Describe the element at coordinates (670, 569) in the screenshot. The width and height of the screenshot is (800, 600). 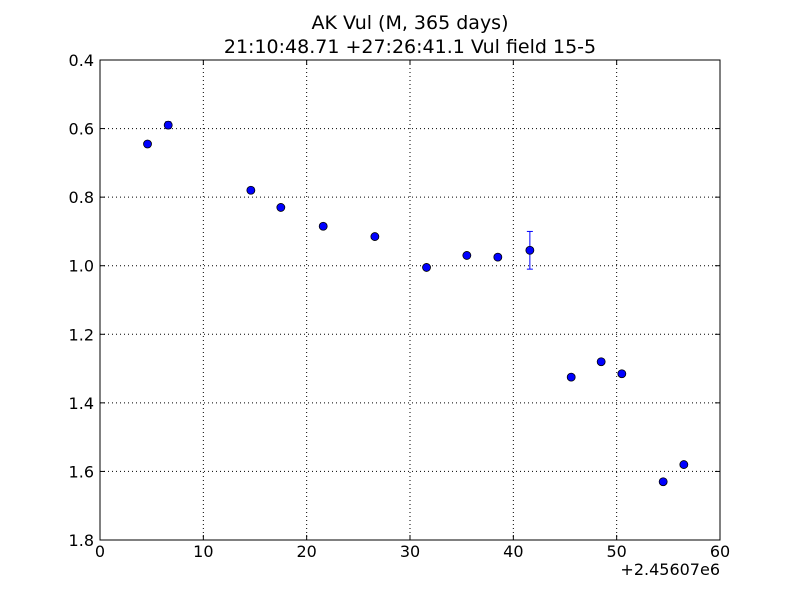
I see `x-offset-label: +2.45607e6` at that location.